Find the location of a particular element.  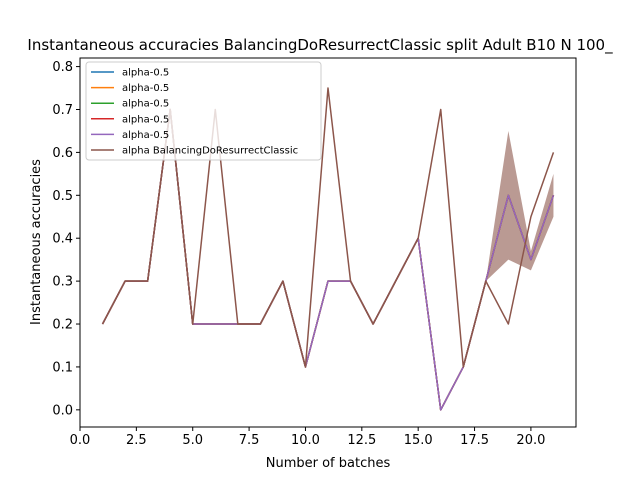

y-axis-label: Instantaneous accuracies is located at coordinates (36, 242).